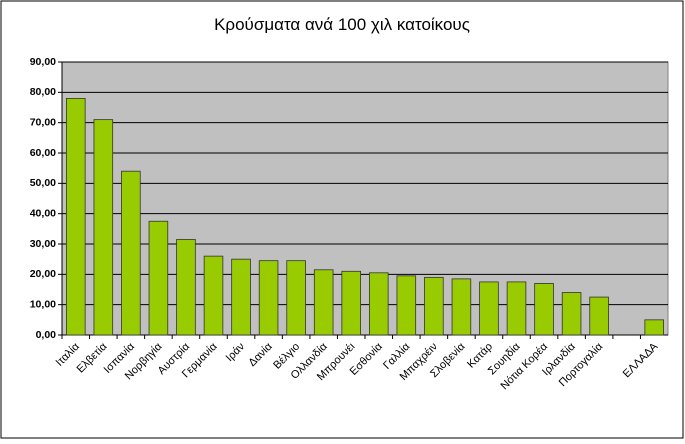 Image resolution: width=685 pixels, height=444 pixels. What do you see at coordinates (46, 335) in the screenshot?
I see `y-tick-label: 0,00` at bounding box center [46, 335].